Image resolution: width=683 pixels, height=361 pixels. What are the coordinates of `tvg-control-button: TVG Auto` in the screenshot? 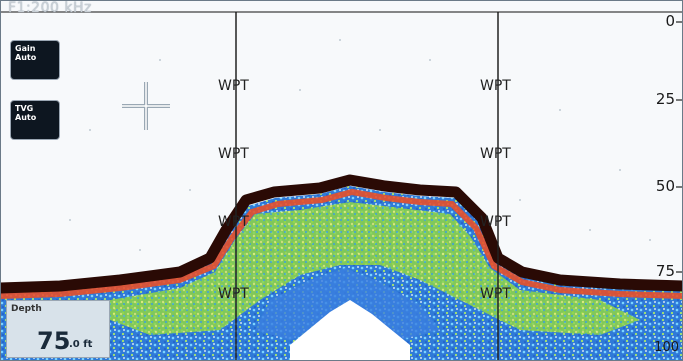 It's located at (35, 120).